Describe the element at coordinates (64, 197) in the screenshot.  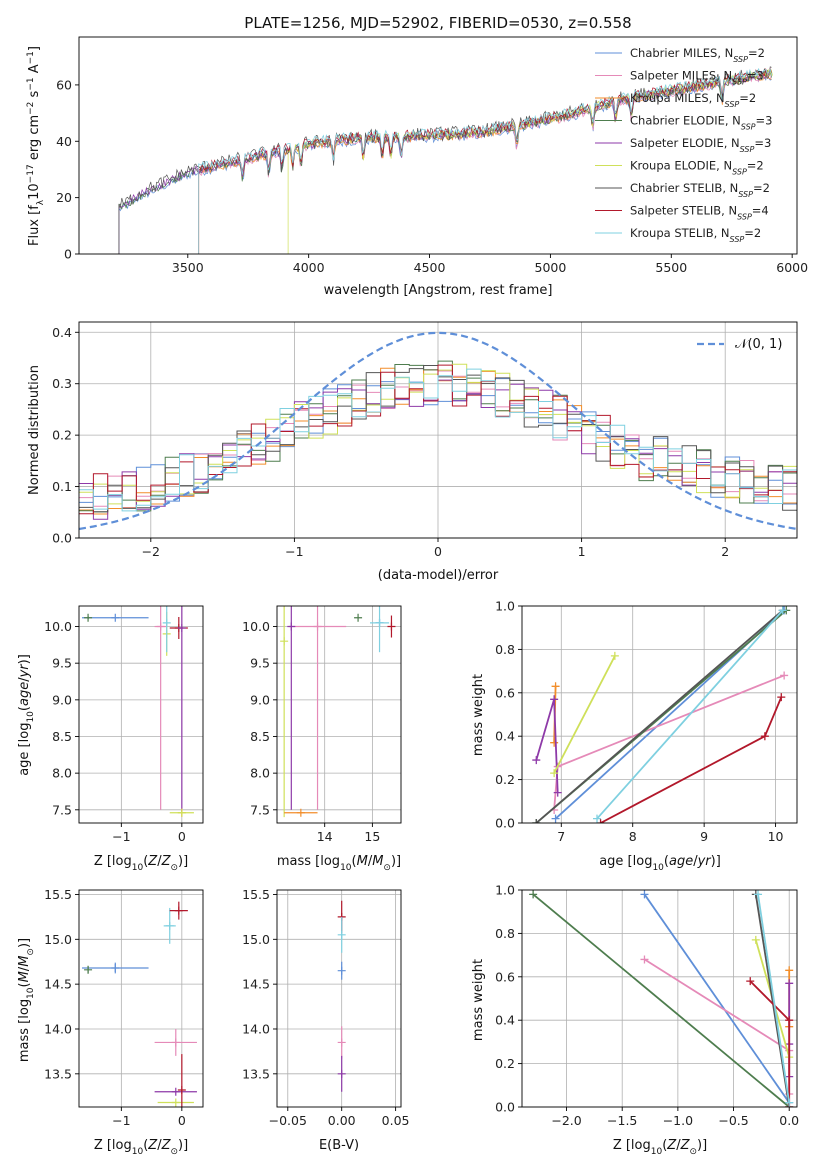
I see `spectrum-ytick-label: 20` at that location.